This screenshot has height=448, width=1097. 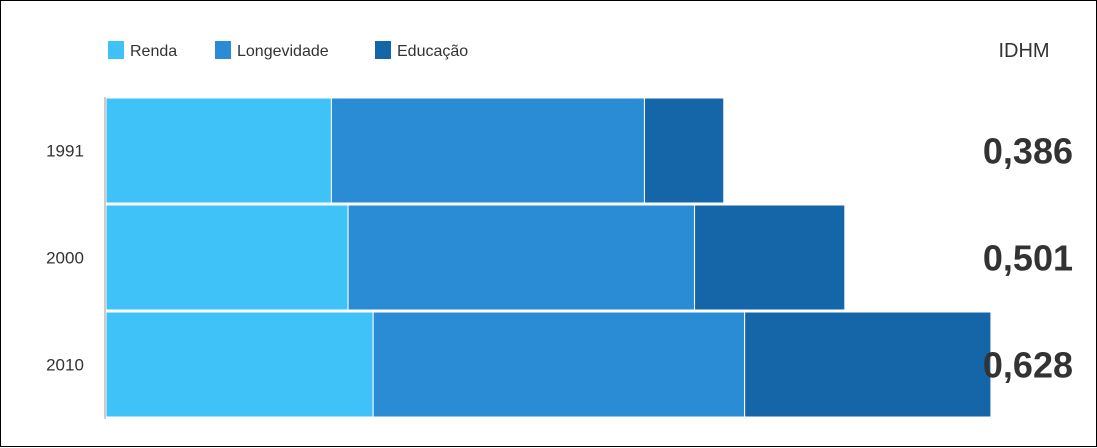 What do you see at coordinates (1028, 365) in the screenshot?
I see `idhm-value-2010: 0,628` at bounding box center [1028, 365].